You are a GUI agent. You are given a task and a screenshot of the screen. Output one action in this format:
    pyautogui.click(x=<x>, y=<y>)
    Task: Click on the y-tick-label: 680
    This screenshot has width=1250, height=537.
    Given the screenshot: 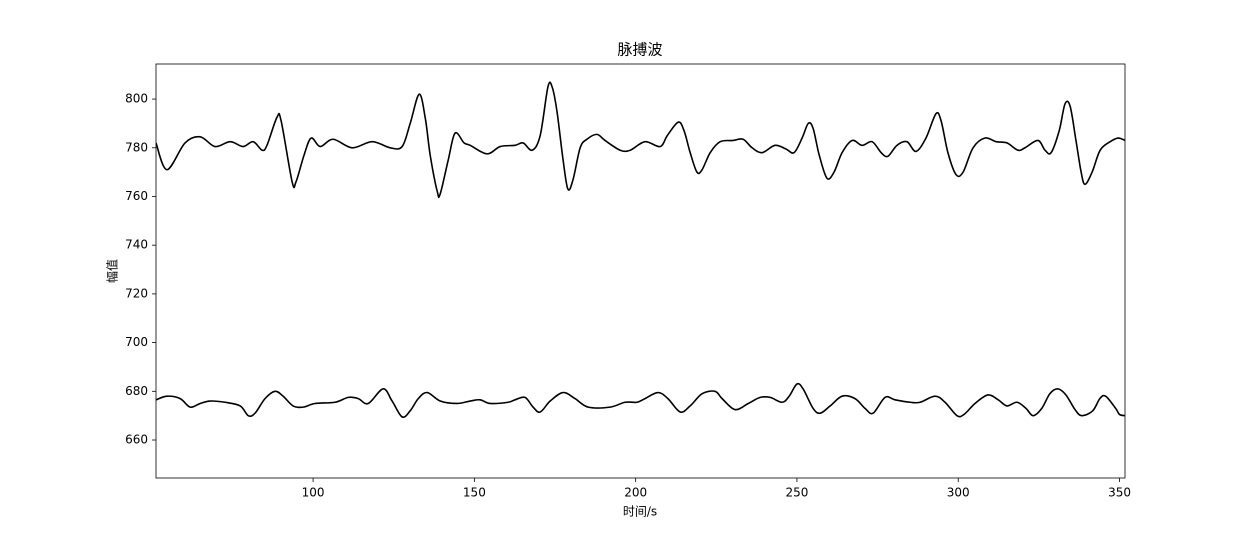 What is the action you would take?
    pyautogui.click(x=136, y=391)
    